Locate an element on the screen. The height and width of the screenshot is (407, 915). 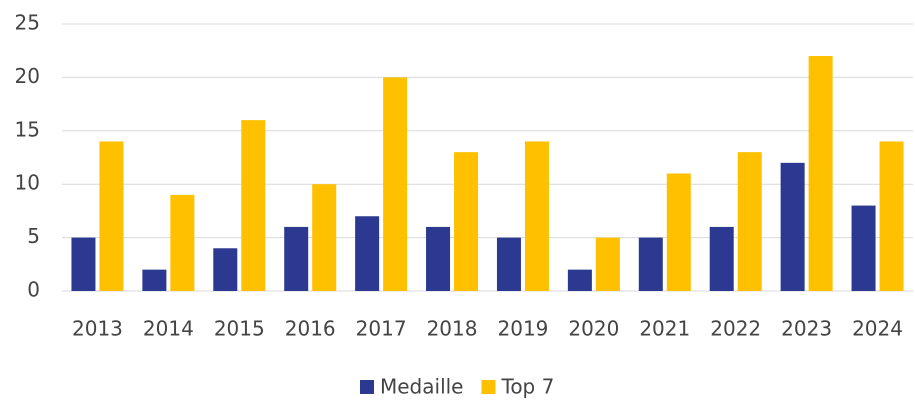
x-tick-label: 2024 is located at coordinates (877, 329).